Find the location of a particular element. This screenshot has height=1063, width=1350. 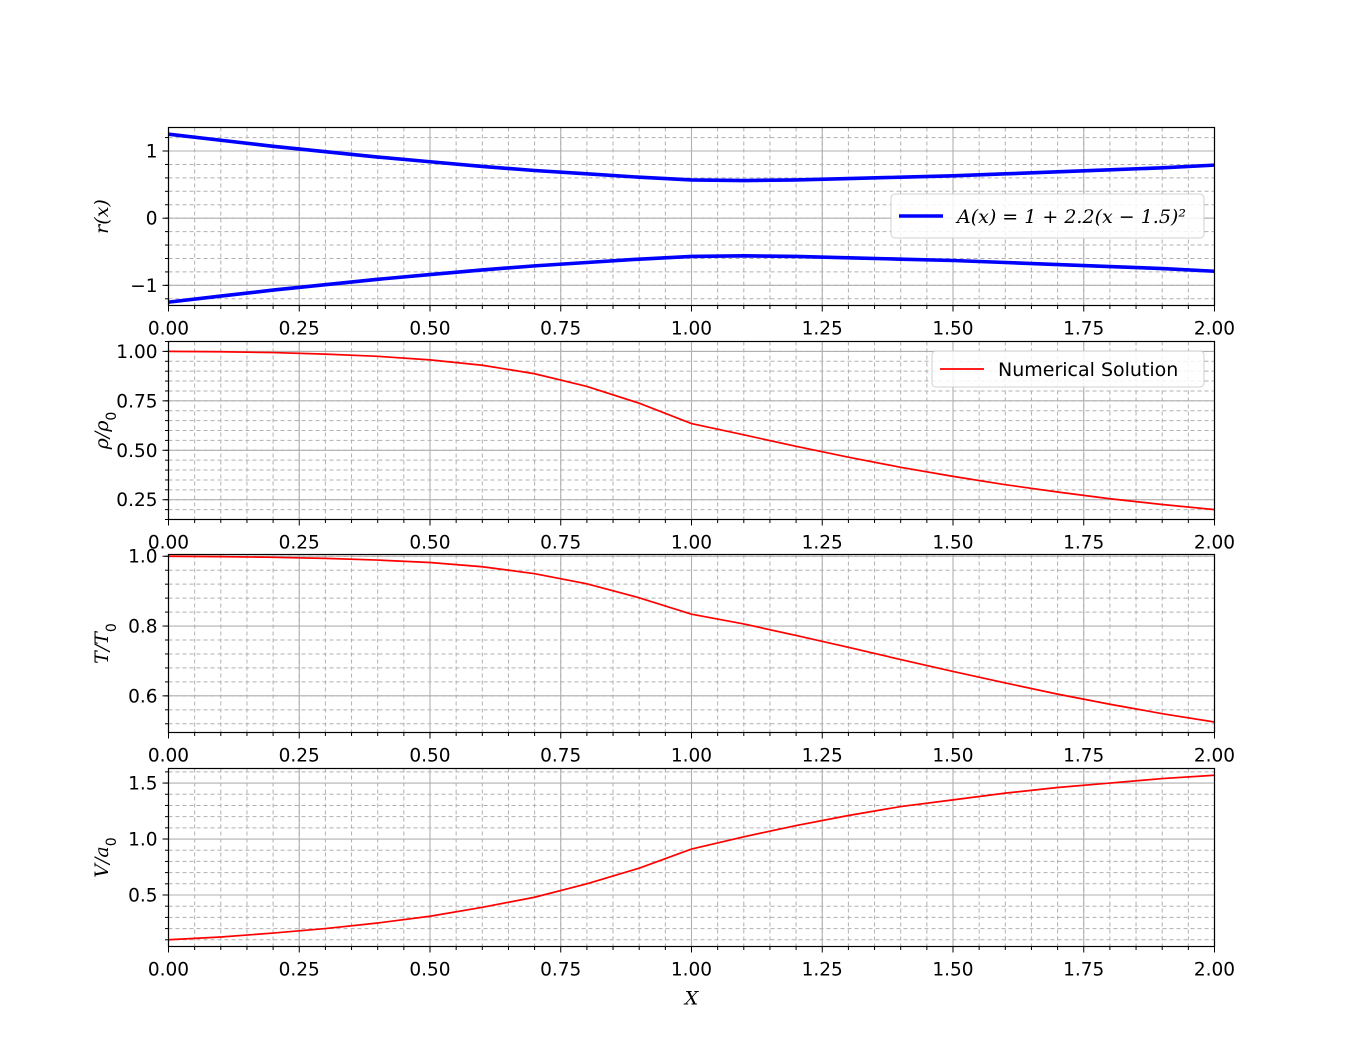

legend: Numerical Solution is located at coordinates (1068, 369).